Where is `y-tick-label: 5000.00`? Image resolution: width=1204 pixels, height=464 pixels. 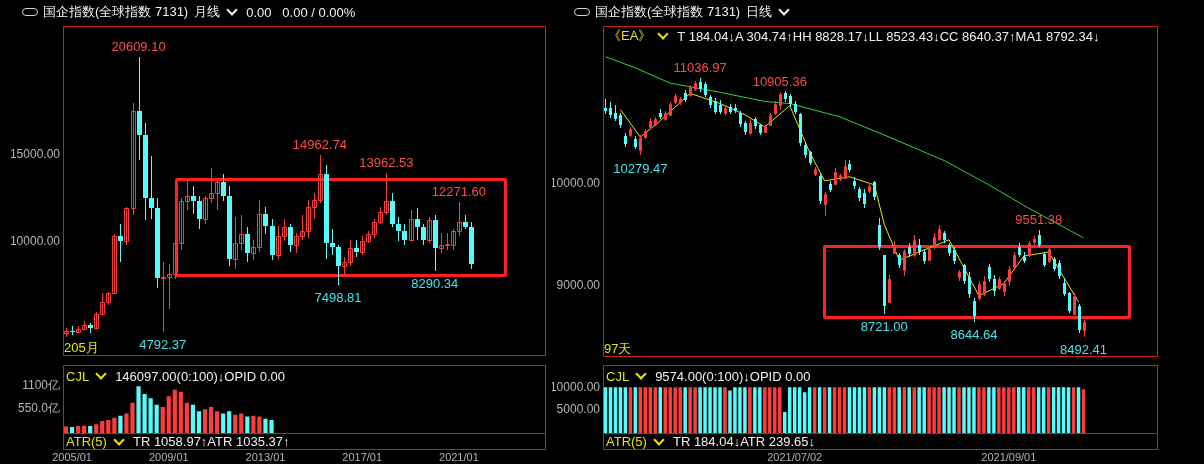 y-tick-label: 5000.00 is located at coordinates (578, 409).